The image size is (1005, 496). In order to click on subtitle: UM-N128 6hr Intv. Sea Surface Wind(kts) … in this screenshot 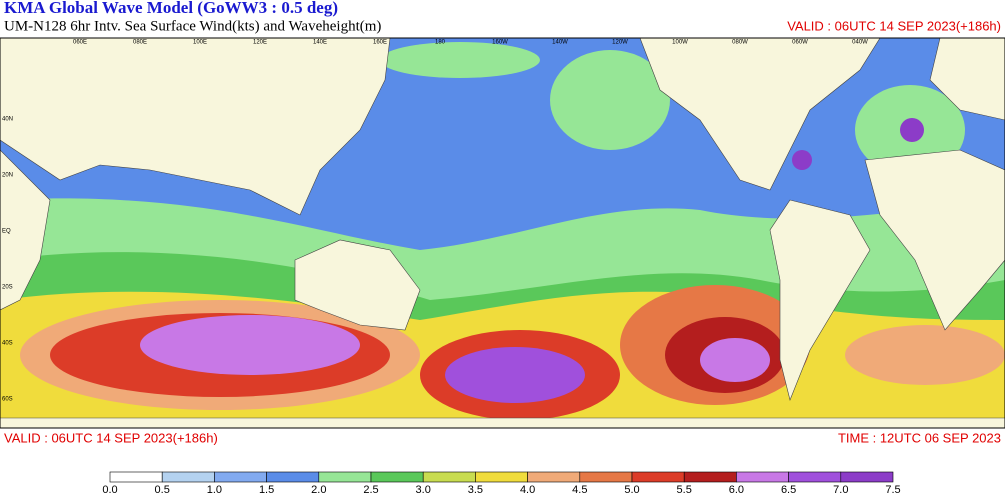, I will do `click(192, 26)`.